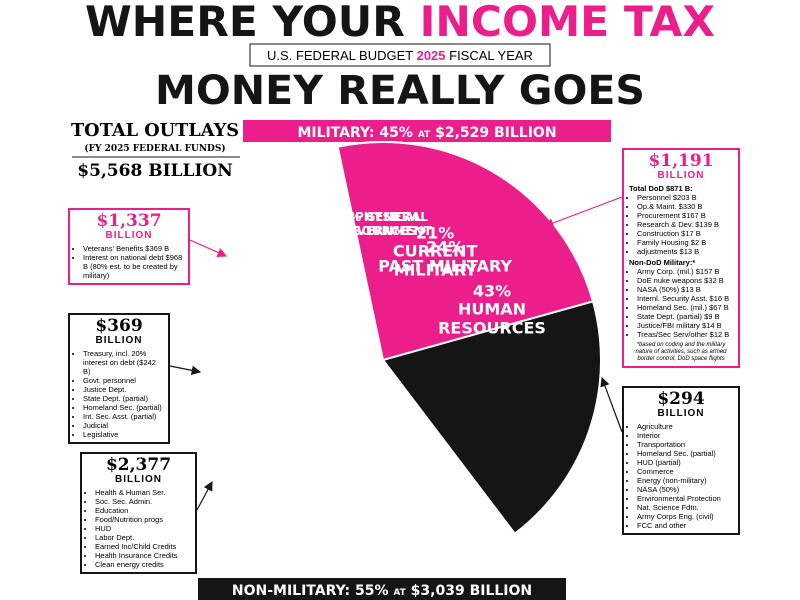 This screenshot has width=800, height=600. Describe the element at coordinates (123, 389) in the screenshot. I see `callout-item: Justice Dept.` at that location.